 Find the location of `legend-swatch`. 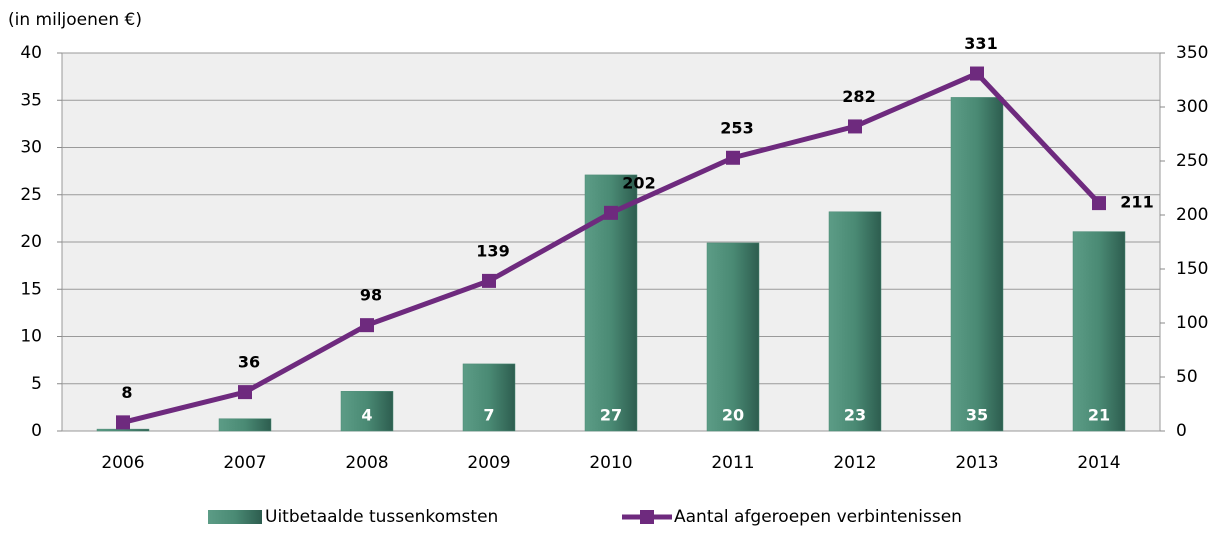

legend-swatch is located at coordinates (235, 517).